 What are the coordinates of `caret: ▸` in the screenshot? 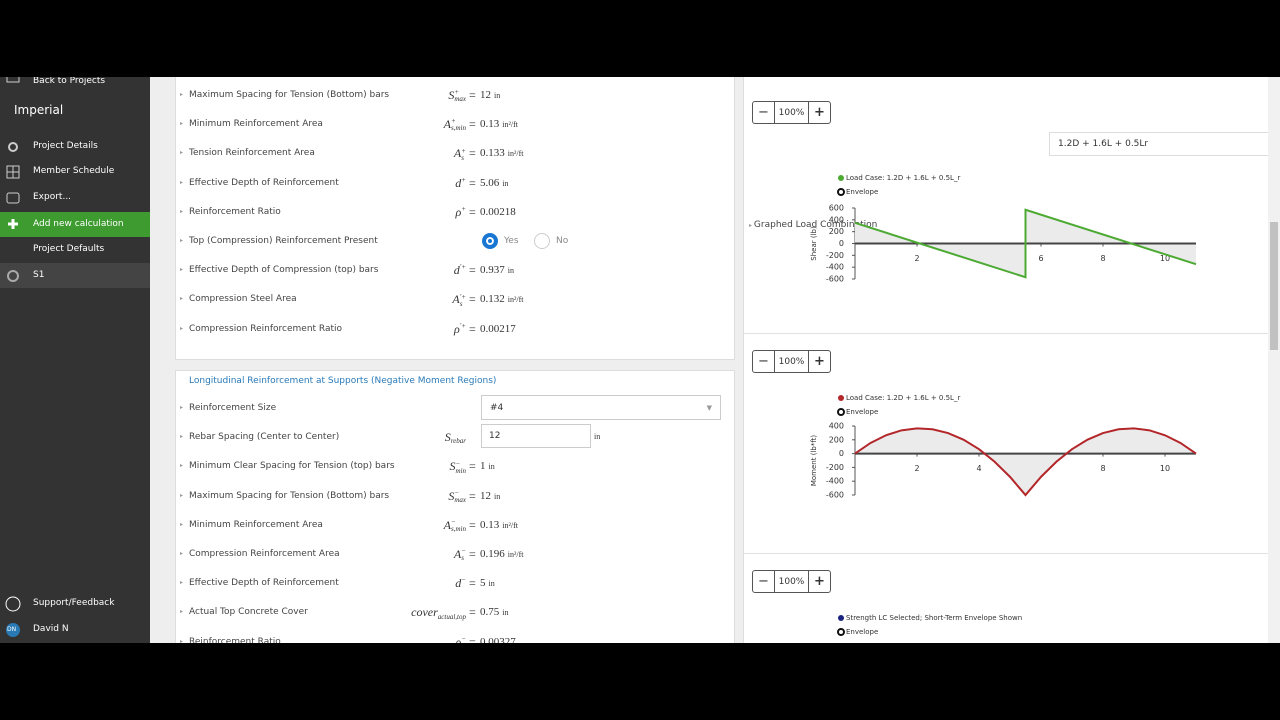 It's located at (182, 270).